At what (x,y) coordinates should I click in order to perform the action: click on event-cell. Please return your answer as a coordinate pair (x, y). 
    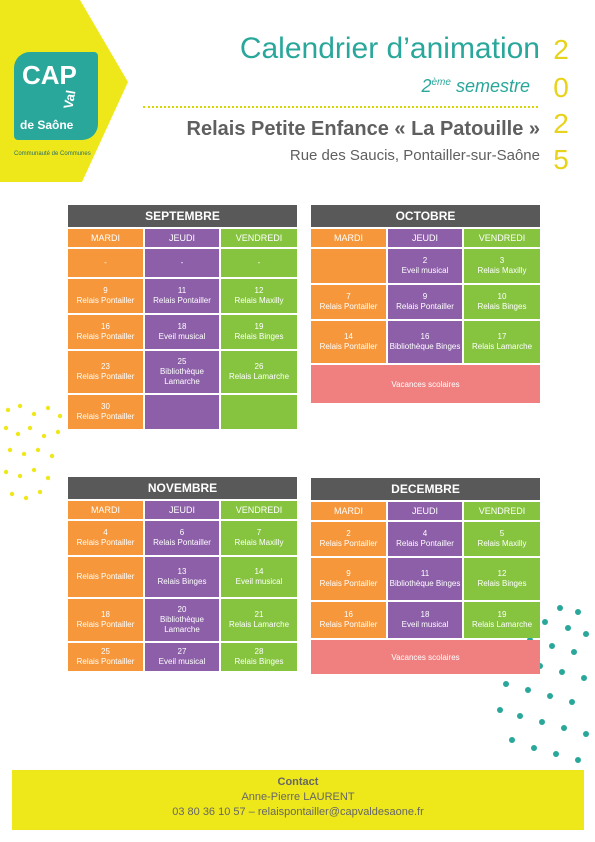
    Looking at the image, I should click on (348, 266).